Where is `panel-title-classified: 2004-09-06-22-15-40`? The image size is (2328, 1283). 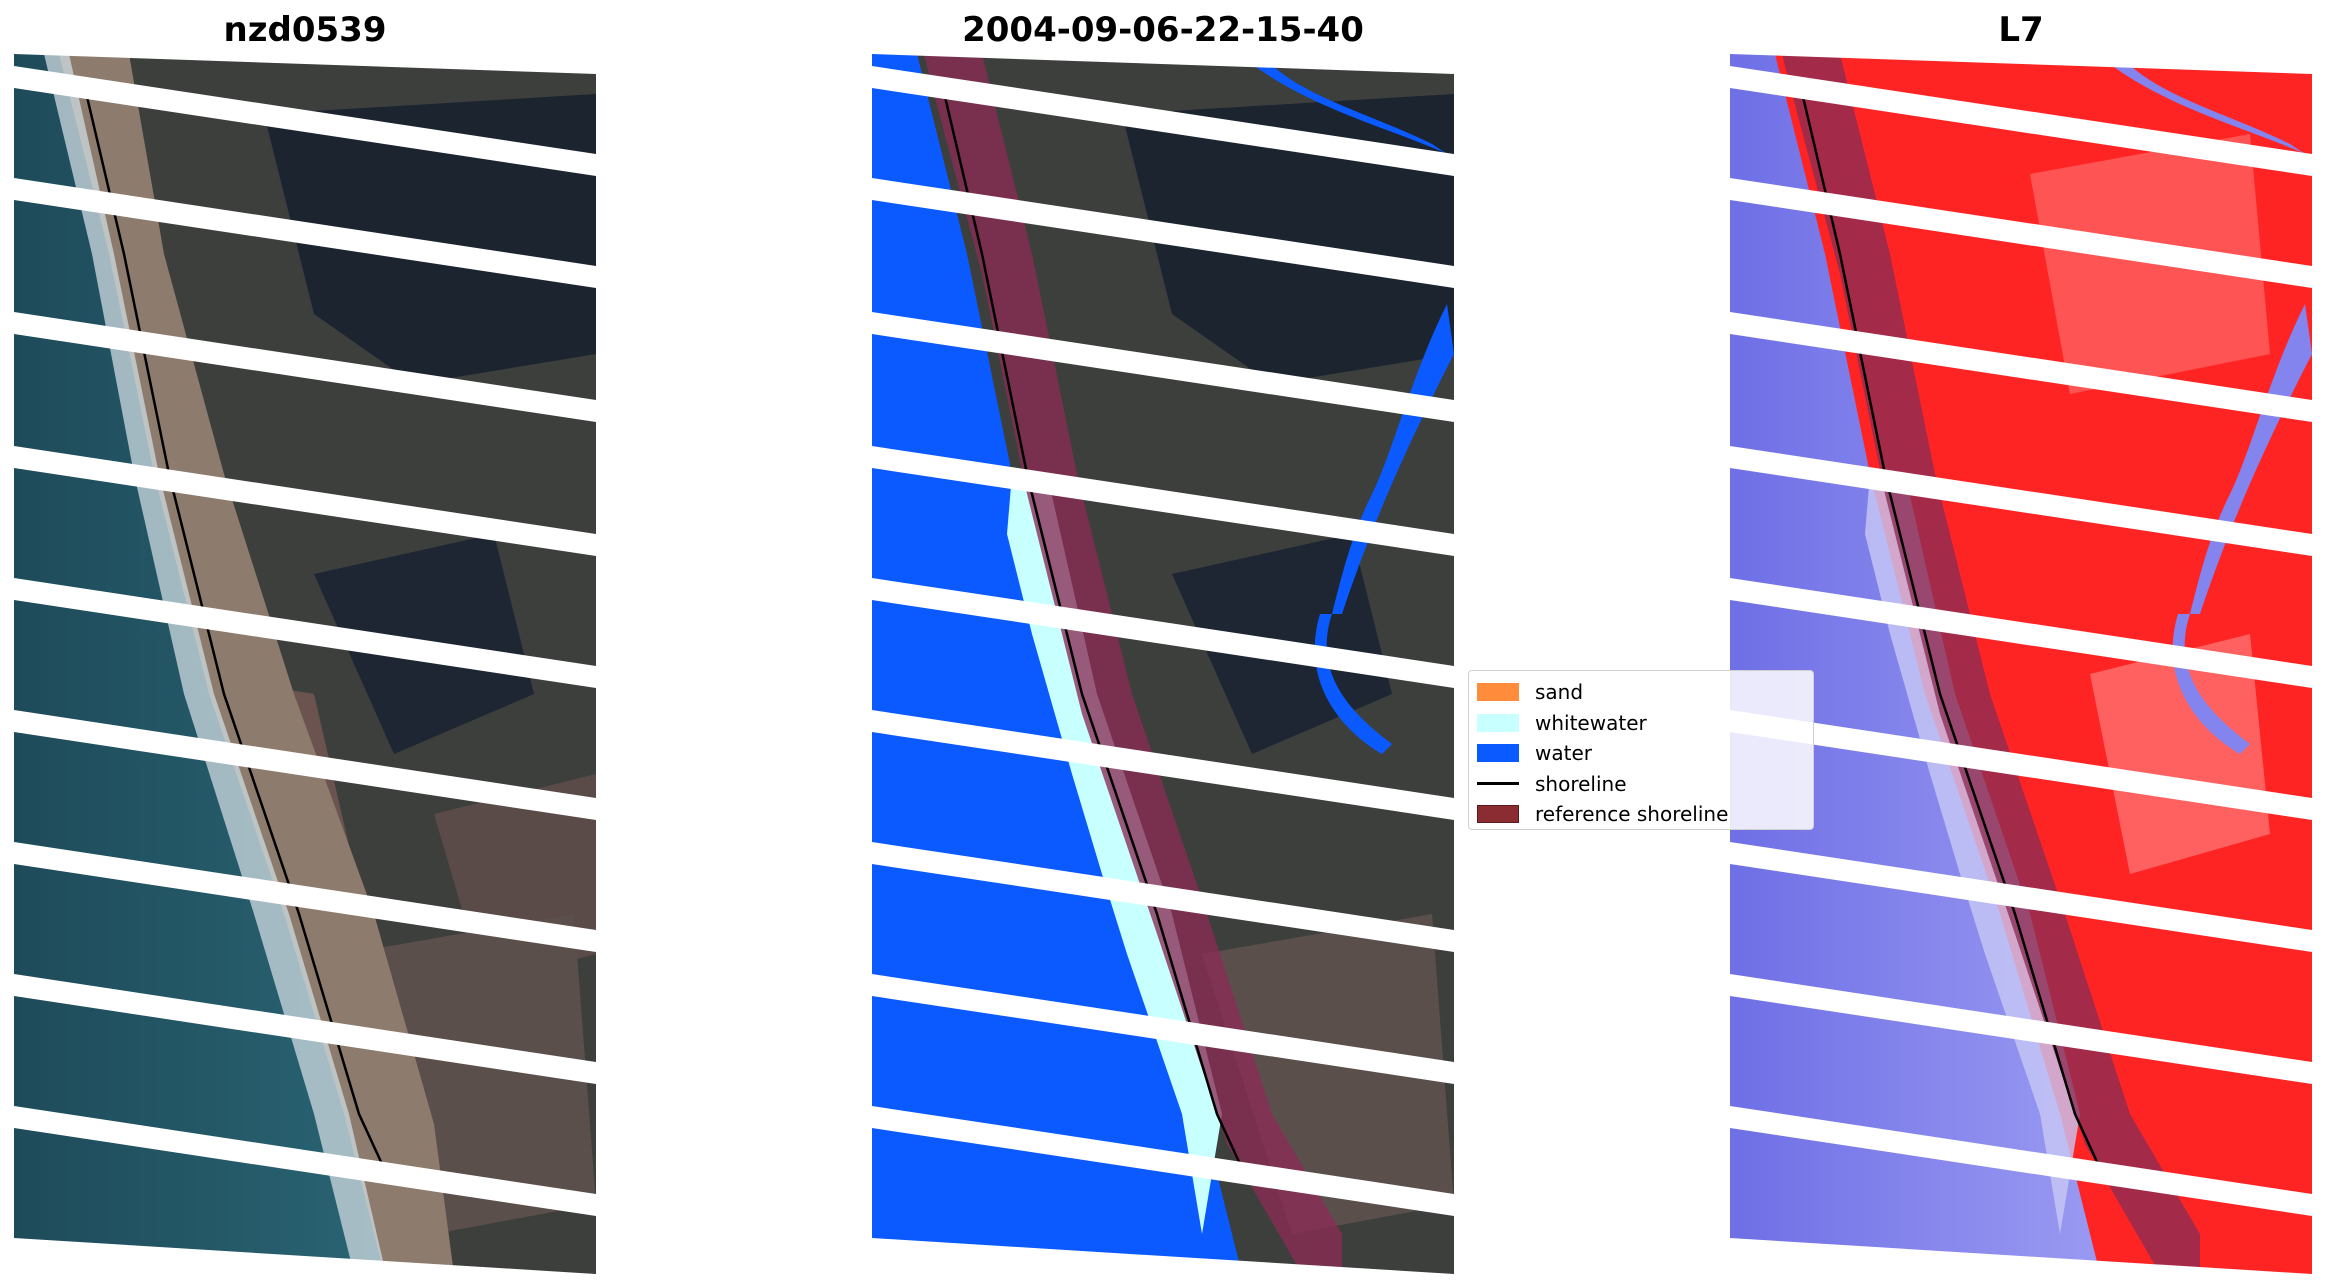
panel-title-classified: 2004-09-06-22-15-40 is located at coordinates (1163, 30).